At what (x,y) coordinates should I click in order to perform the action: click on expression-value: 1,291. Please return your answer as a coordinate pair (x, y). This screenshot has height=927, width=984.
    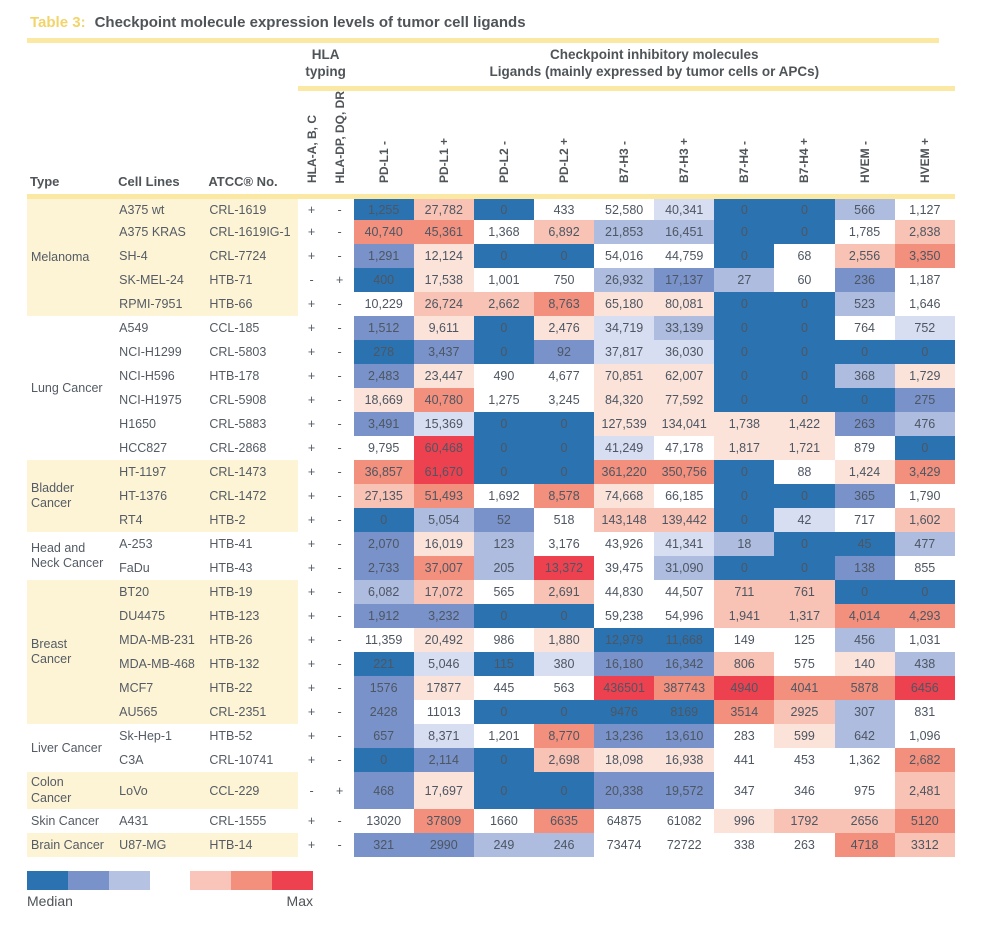
    Looking at the image, I should click on (383, 256).